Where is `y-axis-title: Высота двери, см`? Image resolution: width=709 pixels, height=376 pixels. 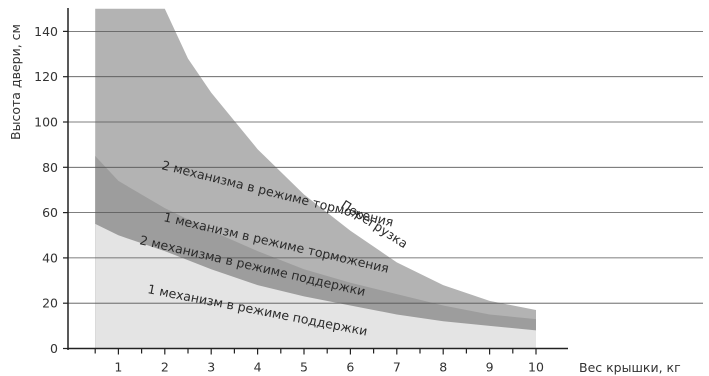 y-axis-title: Высота двери, см is located at coordinates (15, 82).